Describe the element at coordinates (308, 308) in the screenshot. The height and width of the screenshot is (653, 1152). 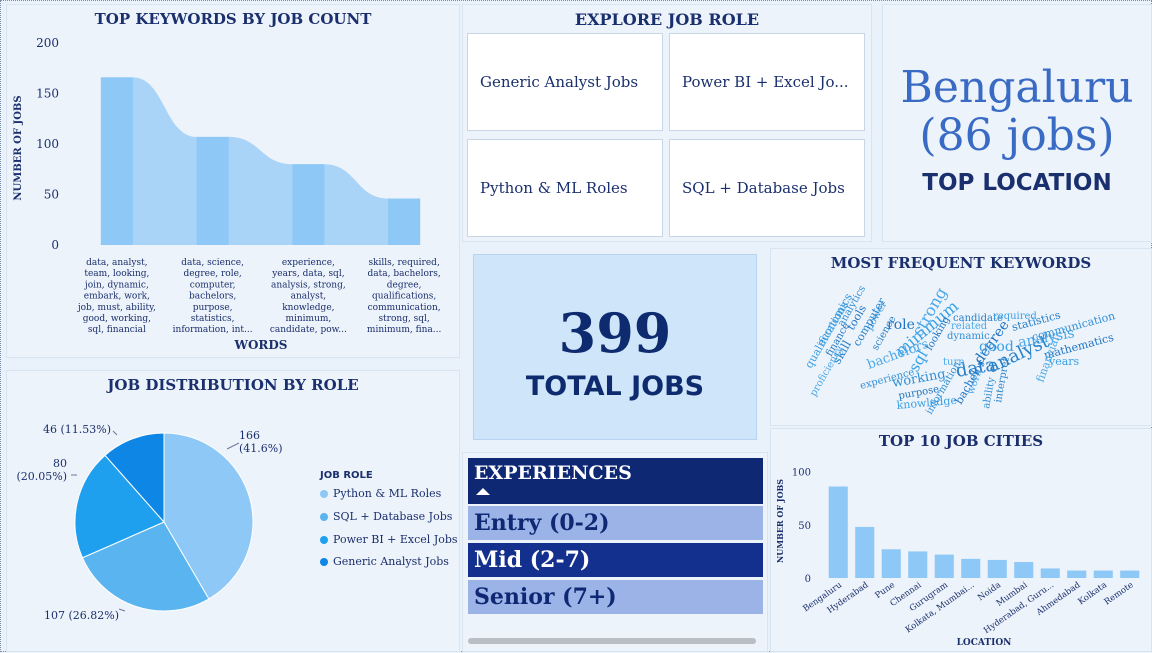
I see `x-tick-label: knowledge,` at that location.